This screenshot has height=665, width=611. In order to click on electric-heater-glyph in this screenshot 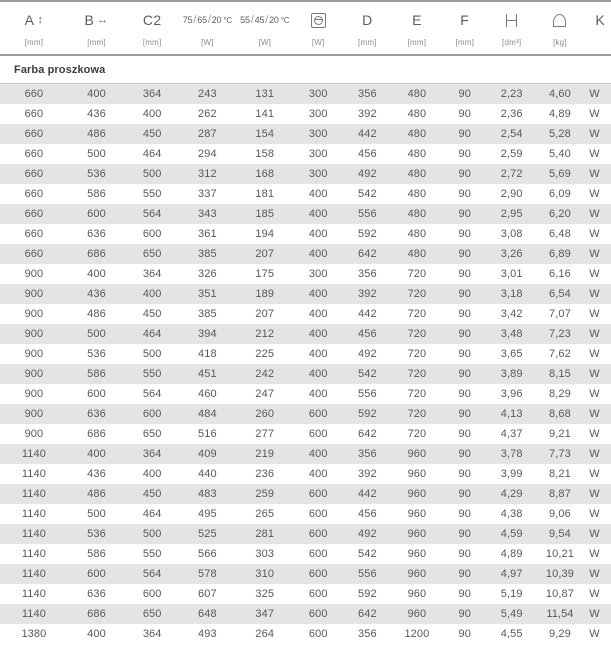, I will do `click(318, 20)`.